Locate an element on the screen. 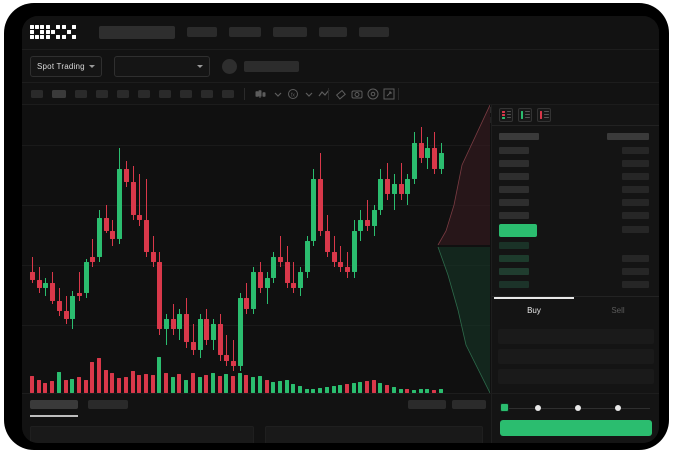  order-form-tabs: Buy Sell is located at coordinates (575, 309).